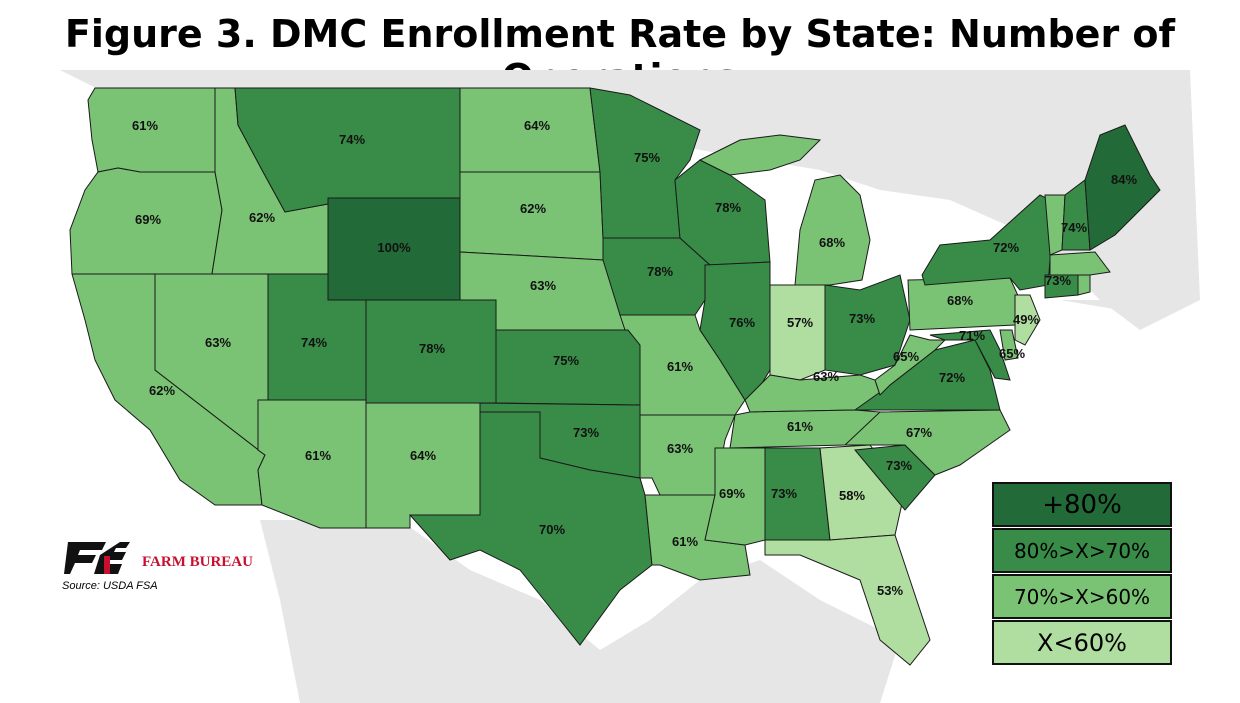  What do you see at coordinates (800, 426) in the screenshot?
I see `state-label-tn: 61%` at bounding box center [800, 426].